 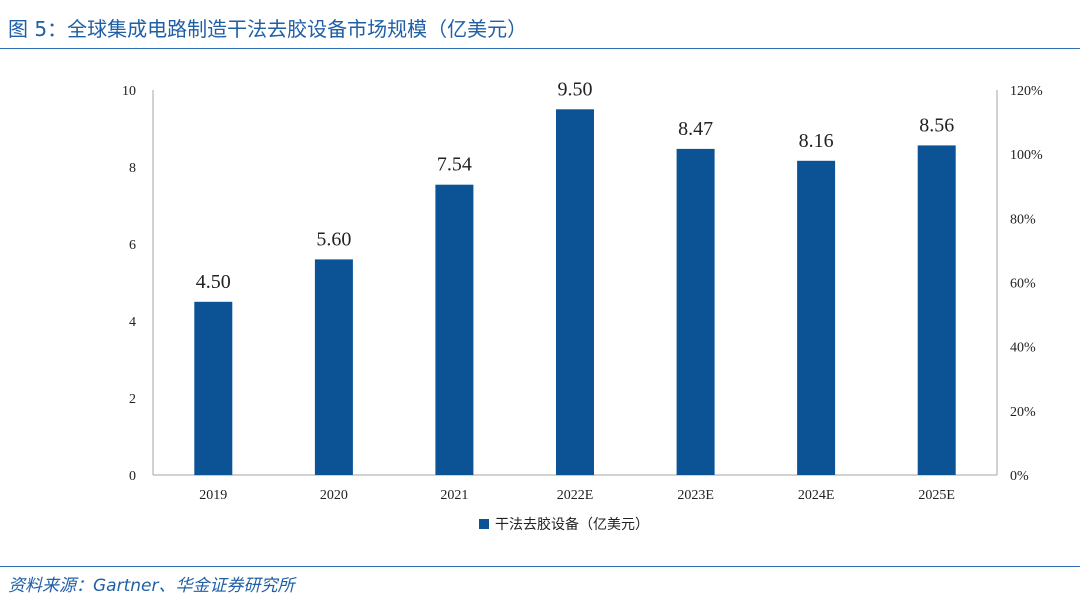 I want to click on x-tick-label: 2022E, so click(x=575, y=495).